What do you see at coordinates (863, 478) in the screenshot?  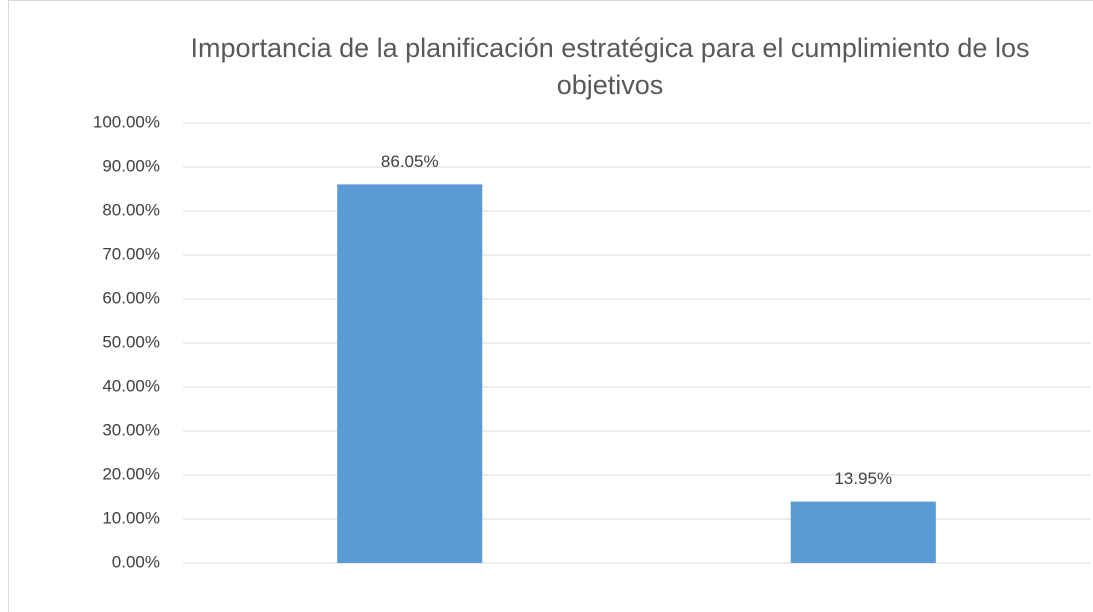 I see `data-label: 13.95%` at bounding box center [863, 478].